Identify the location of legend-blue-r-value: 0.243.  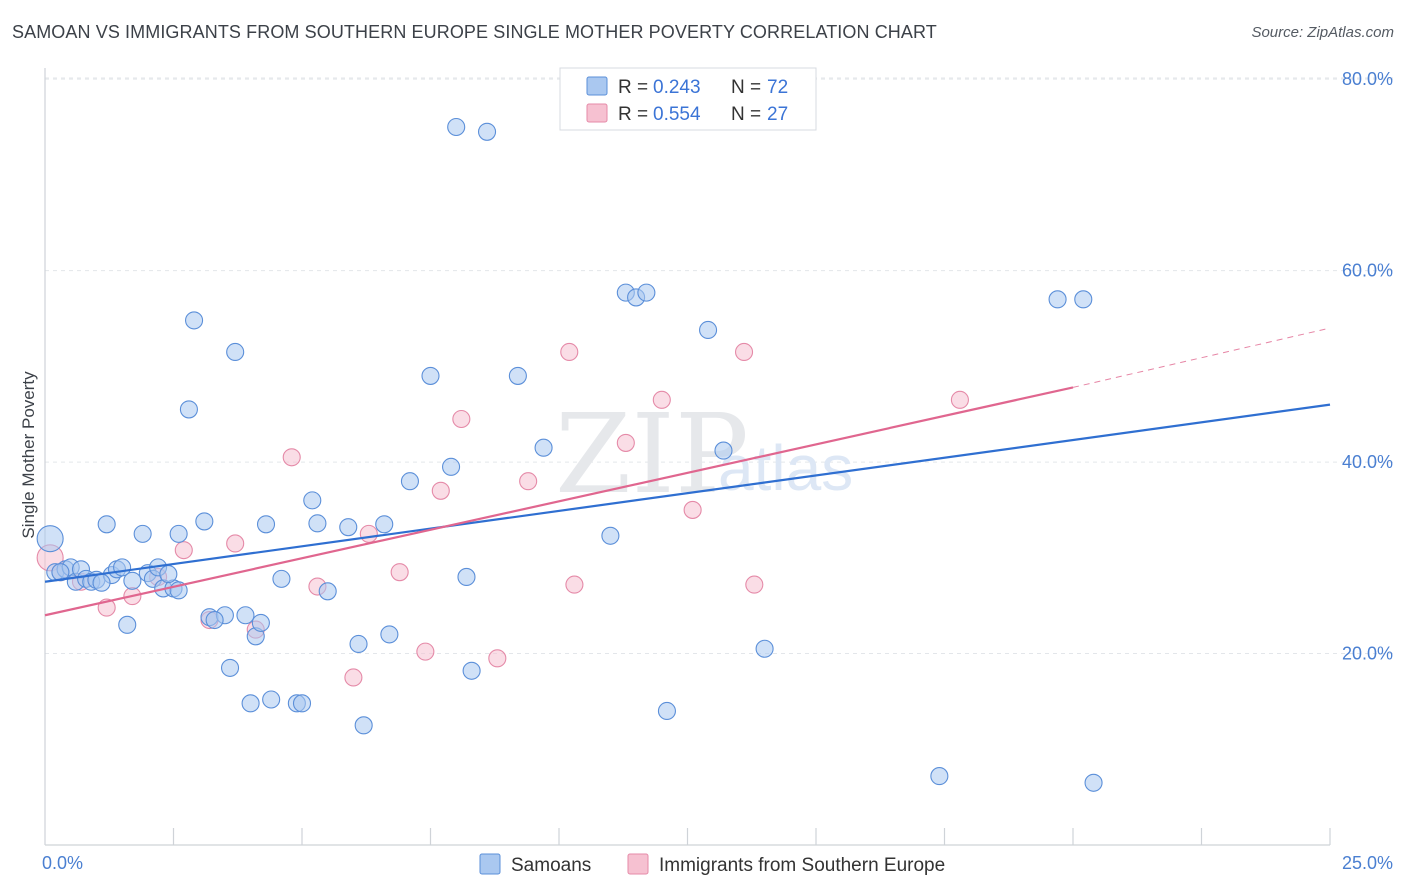
(677, 87).